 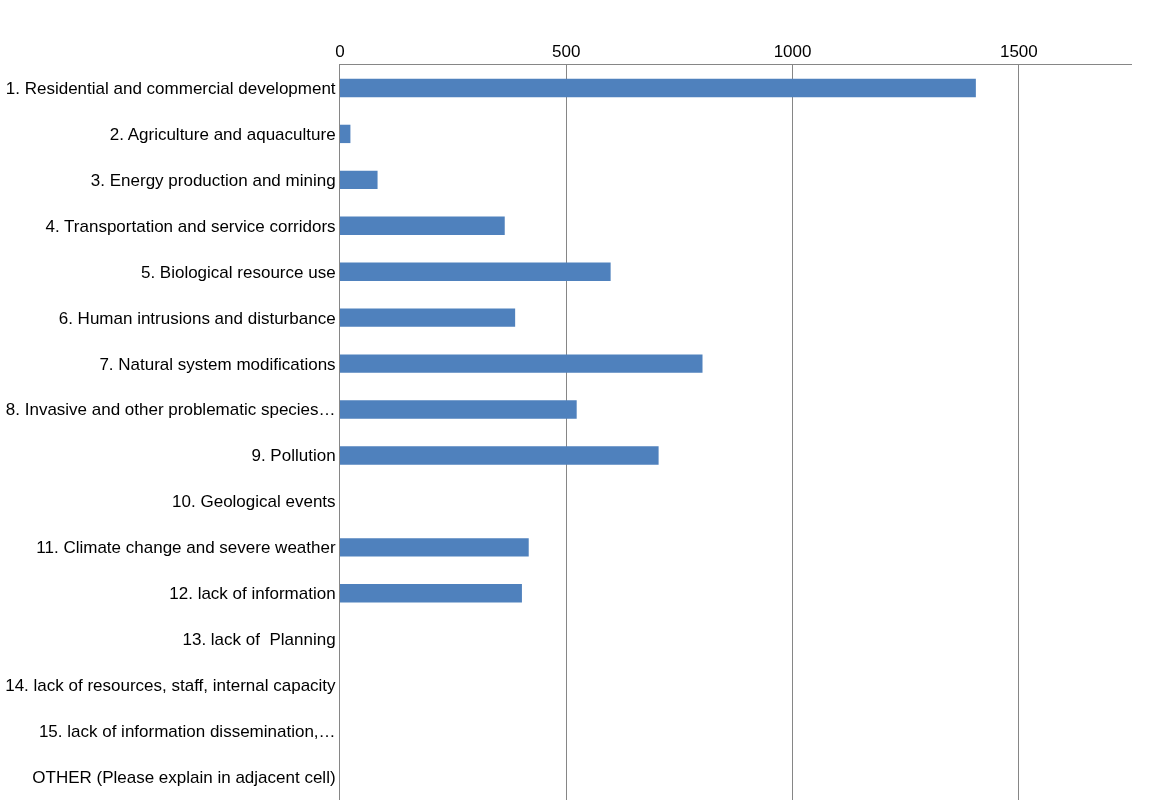 I want to click on y-tick-label: 6. Human intrusions and disturbance, so click(x=197, y=318).